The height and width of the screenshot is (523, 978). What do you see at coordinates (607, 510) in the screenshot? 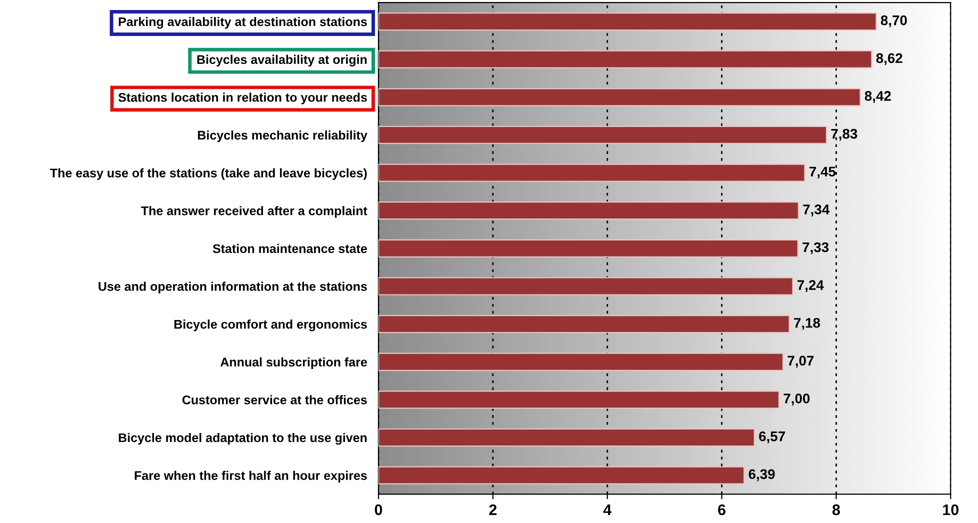
I see `x-tick-label: 4` at bounding box center [607, 510].